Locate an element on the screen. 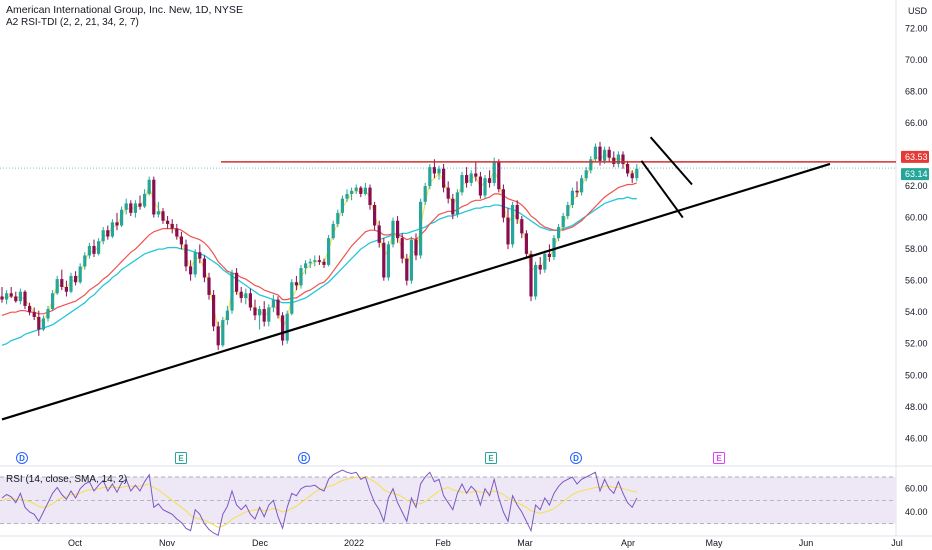 The width and height of the screenshot is (932, 550). price-tick-label: 72.00 is located at coordinates (916, 28).